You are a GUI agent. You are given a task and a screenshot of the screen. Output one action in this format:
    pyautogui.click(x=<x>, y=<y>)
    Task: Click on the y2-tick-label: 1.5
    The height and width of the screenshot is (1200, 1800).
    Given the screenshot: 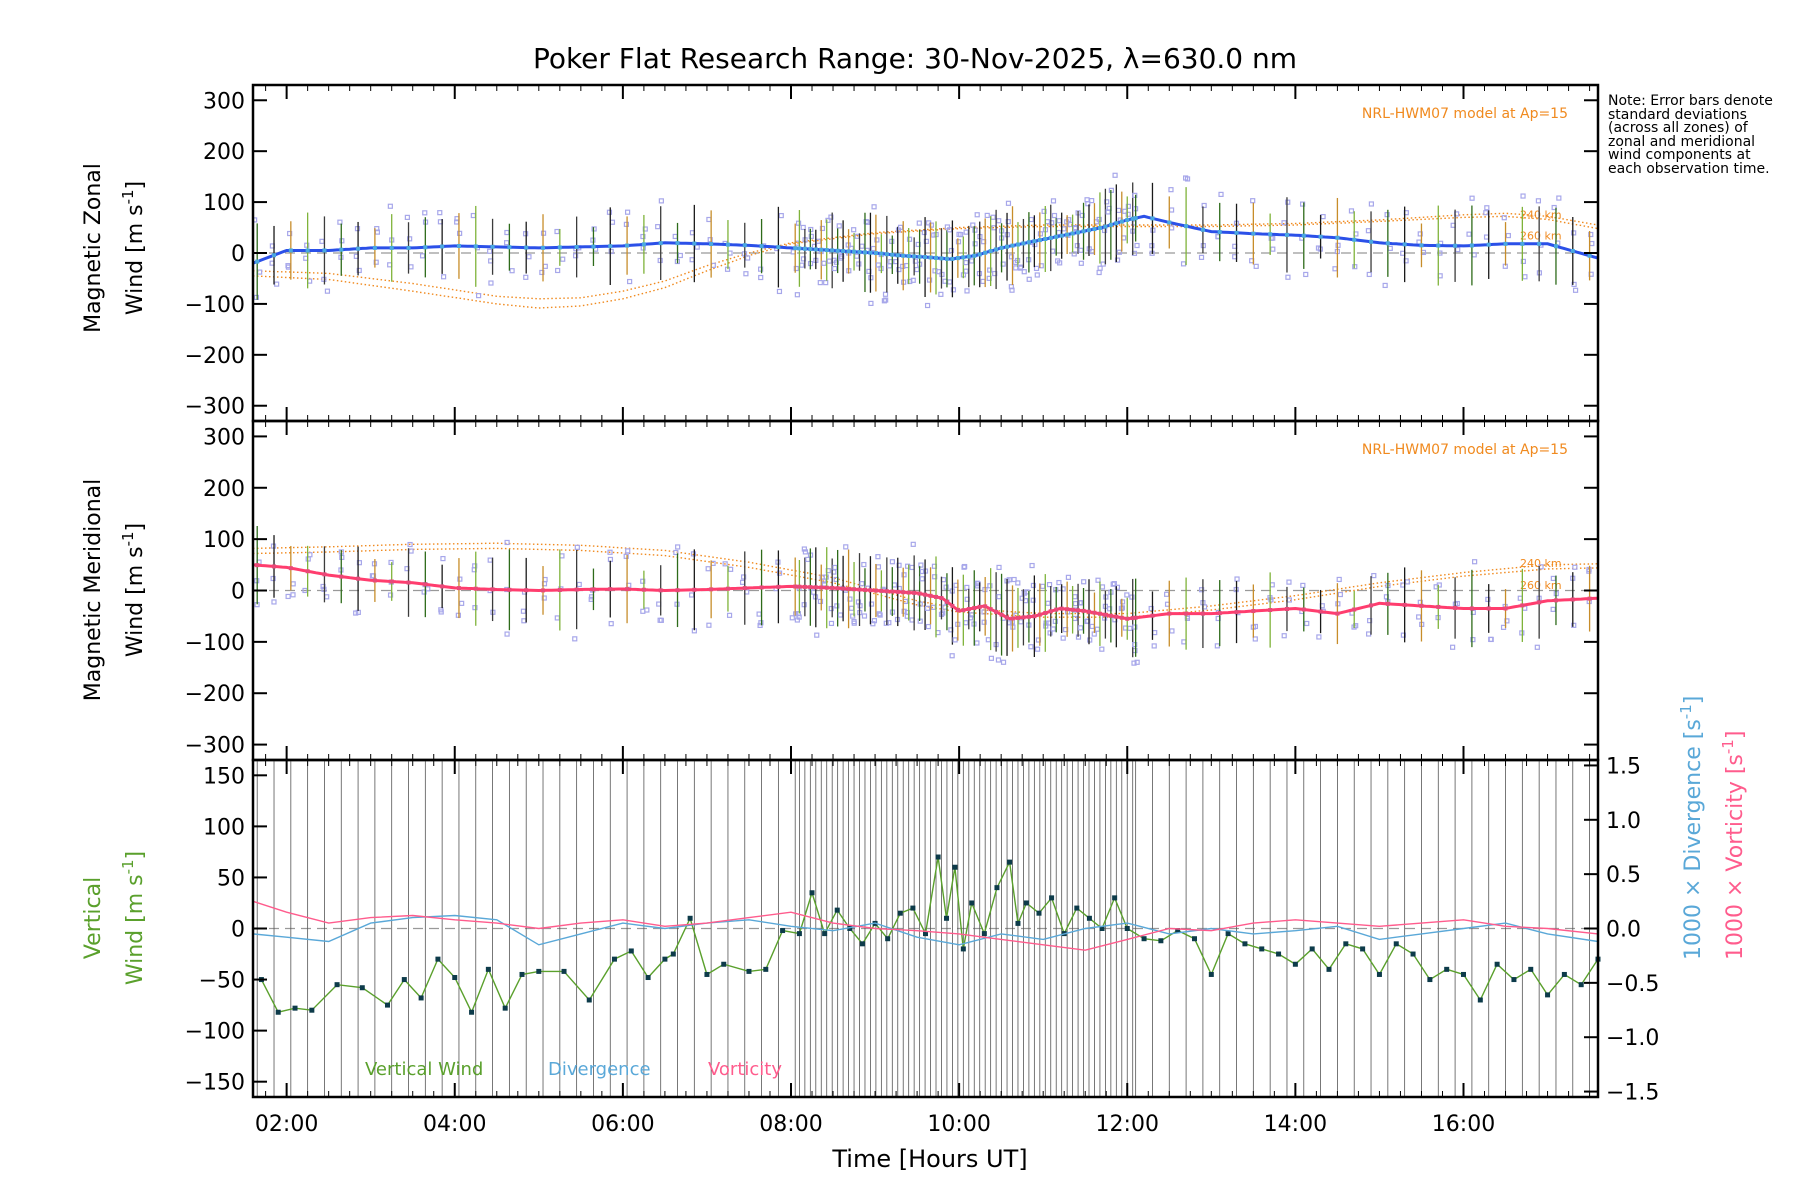 What is the action you would take?
    pyautogui.click(x=1623, y=766)
    